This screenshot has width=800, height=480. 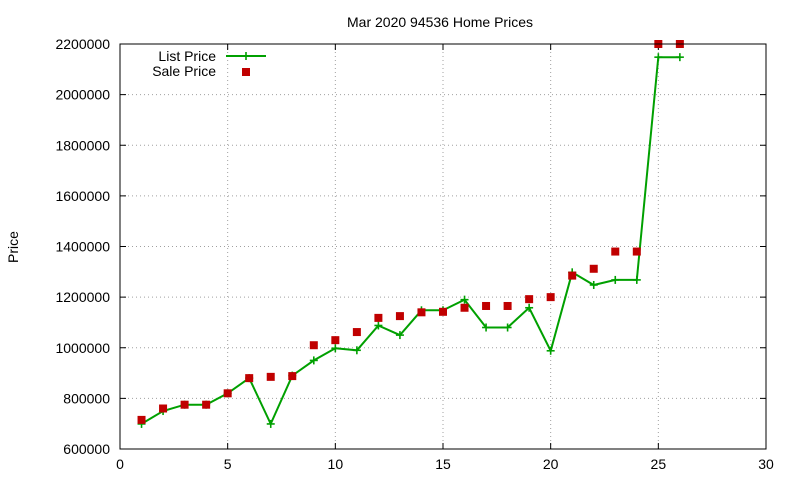 What do you see at coordinates (228, 464) in the screenshot?
I see `x-tick-label: 5` at bounding box center [228, 464].